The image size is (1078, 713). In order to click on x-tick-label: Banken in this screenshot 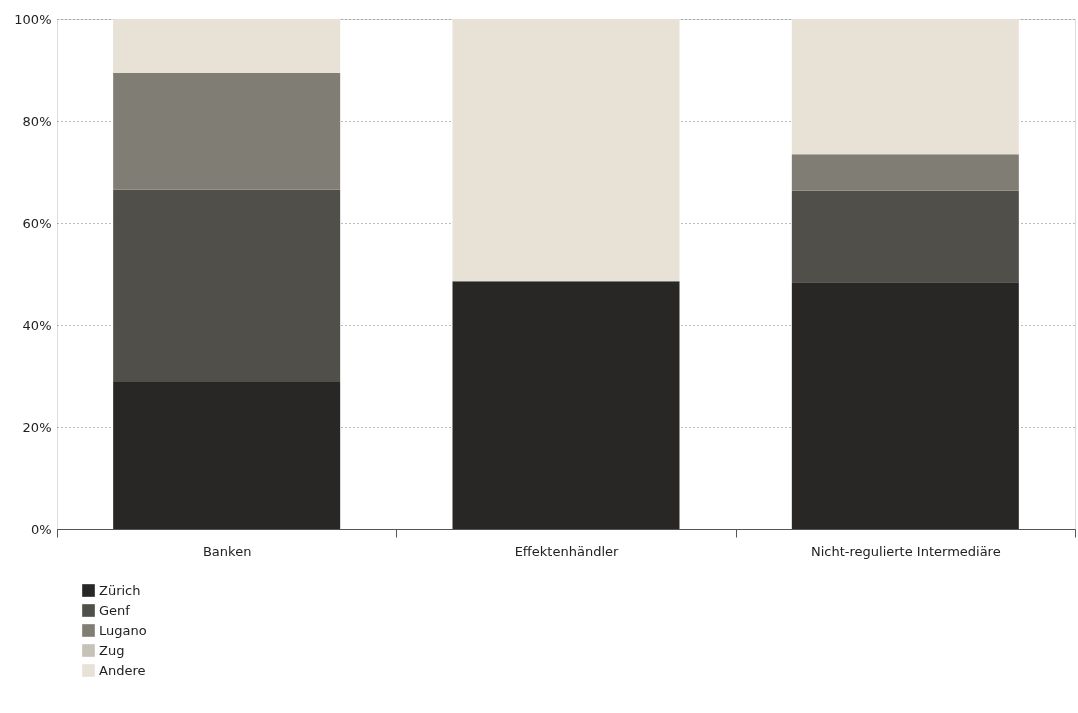, I will do `click(227, 551)`.